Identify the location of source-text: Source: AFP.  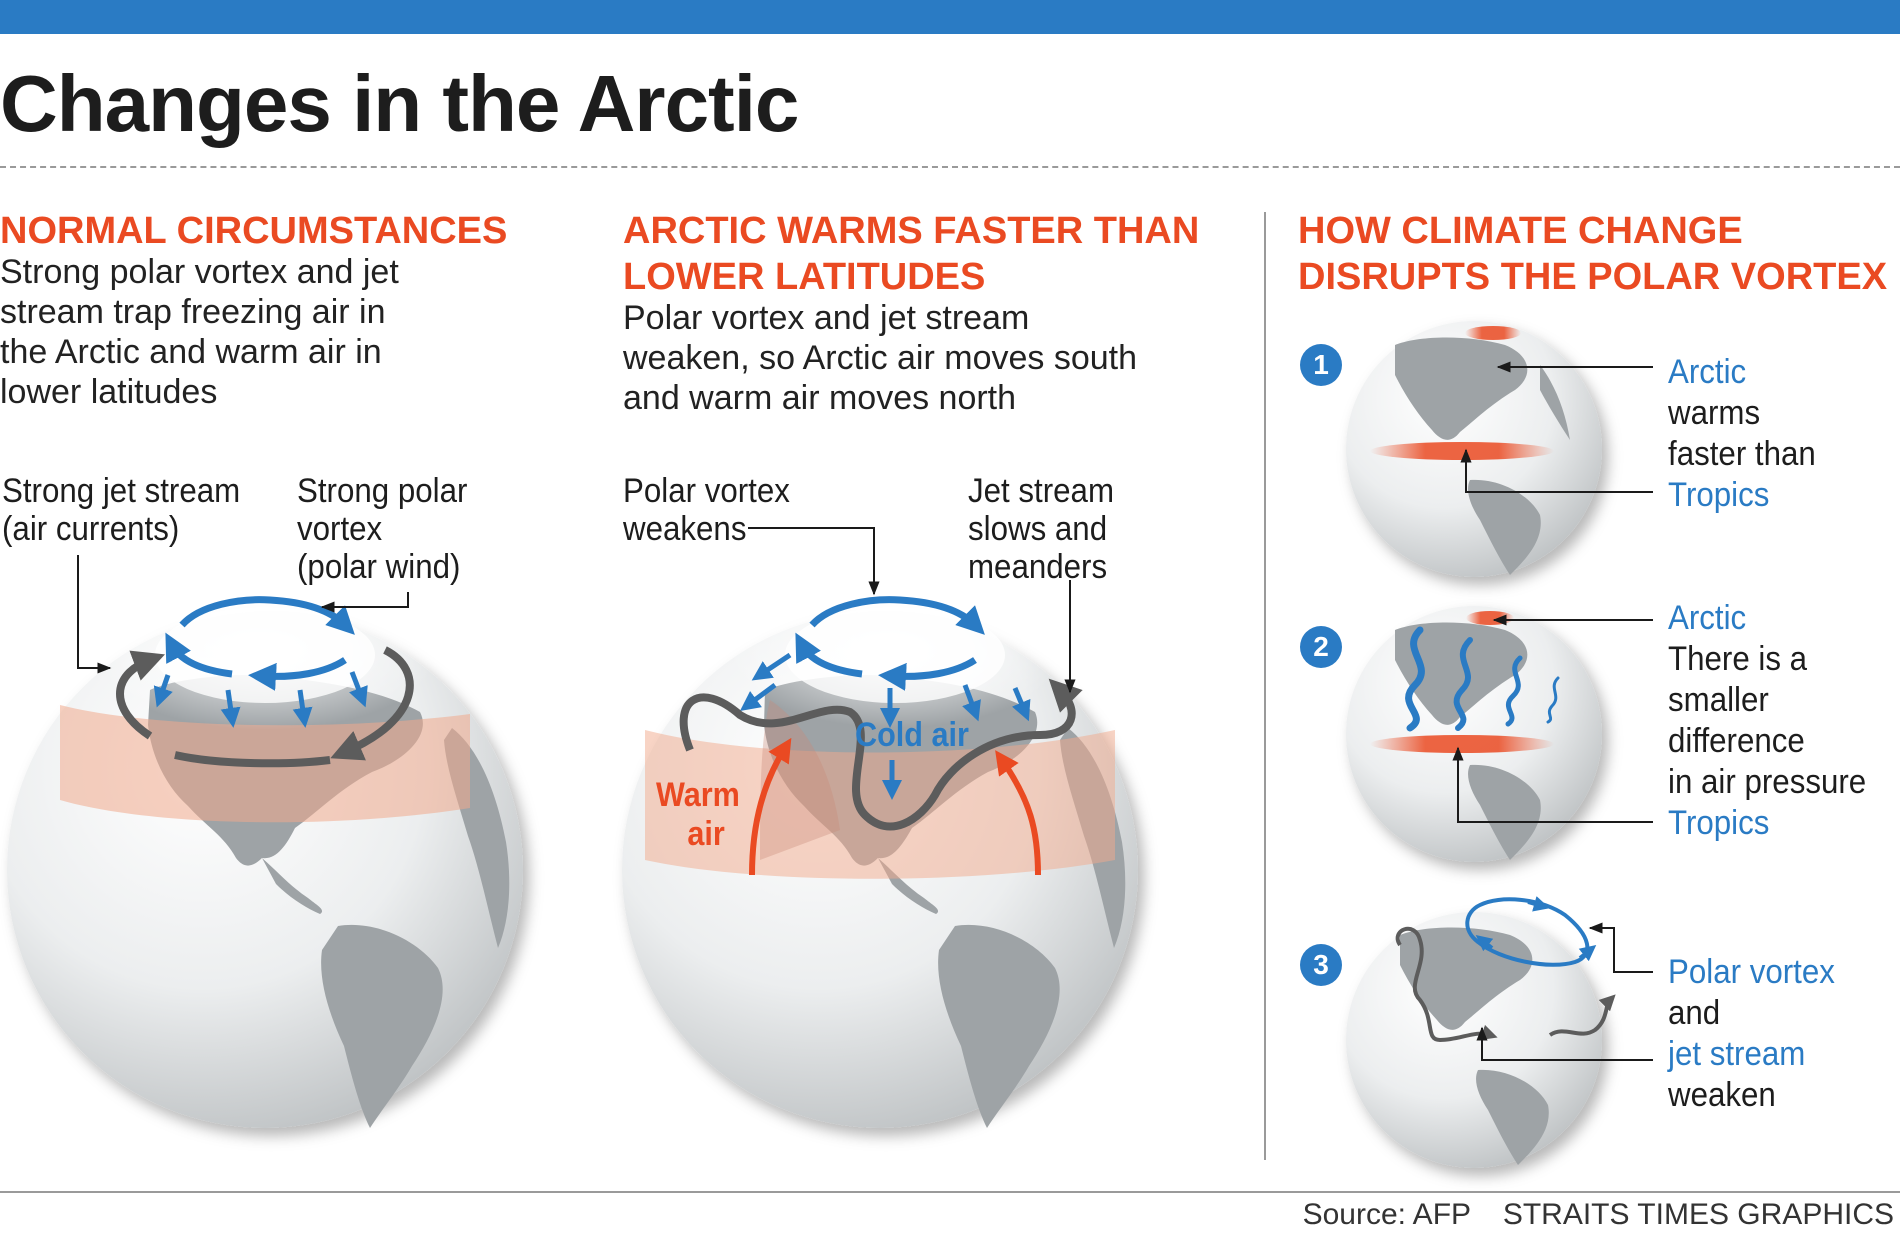
(1386, 1214).